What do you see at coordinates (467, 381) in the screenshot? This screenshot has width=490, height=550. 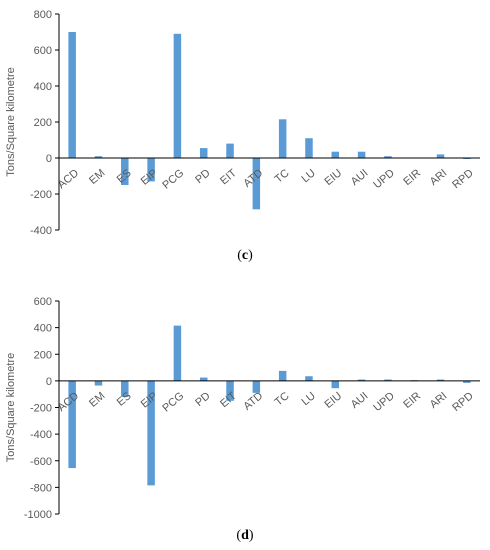 I see `bar-rpd` at bounding box center [467, 381].